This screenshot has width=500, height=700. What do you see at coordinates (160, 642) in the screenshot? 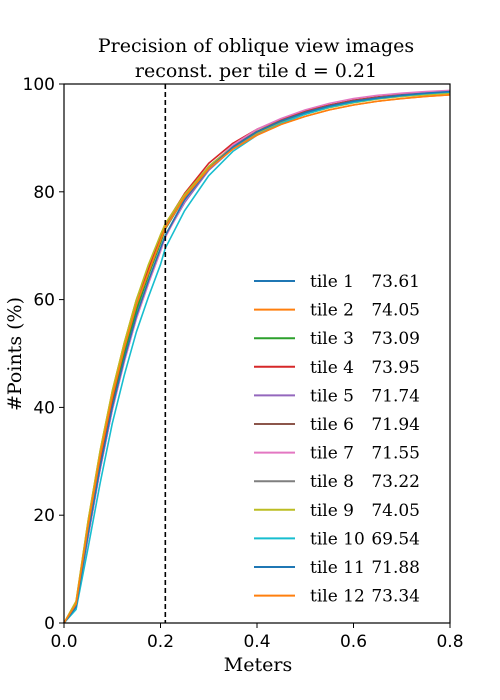
I see `x-tick-label: 0.2` at bounding box center [160, 642].